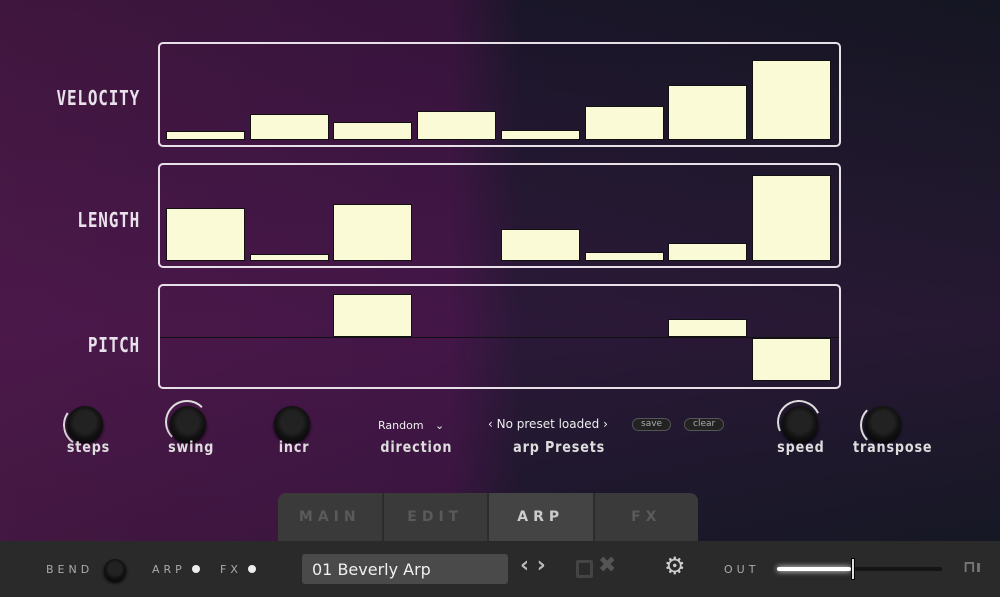  I want to click on tab-bar: MAIN EDIT ARP FX, so click(488, 517).